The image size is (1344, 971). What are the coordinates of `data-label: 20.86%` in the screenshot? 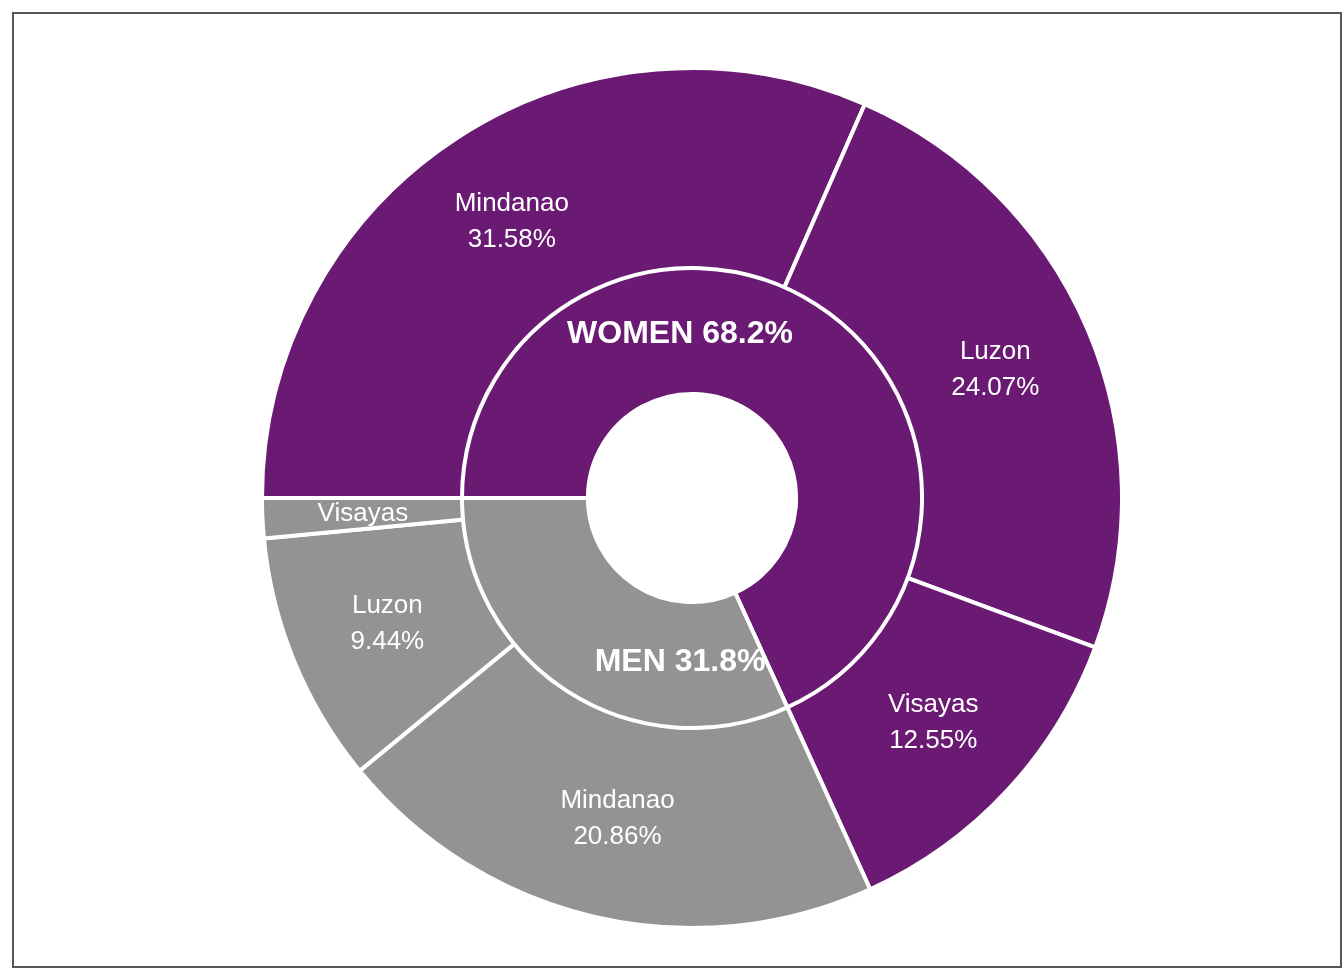 It's located at (617, 835).